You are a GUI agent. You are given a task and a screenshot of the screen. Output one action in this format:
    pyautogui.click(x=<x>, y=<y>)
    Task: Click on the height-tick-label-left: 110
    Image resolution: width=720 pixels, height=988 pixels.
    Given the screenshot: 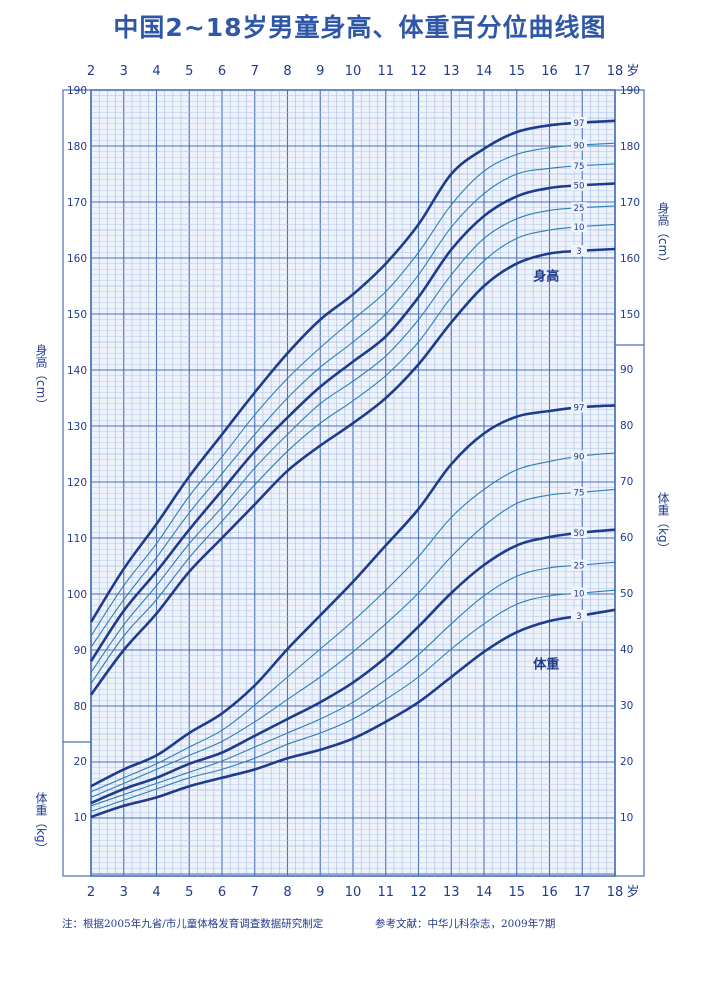 What is the action you would take?
    pyautogui.click(x=77, y=539)
    